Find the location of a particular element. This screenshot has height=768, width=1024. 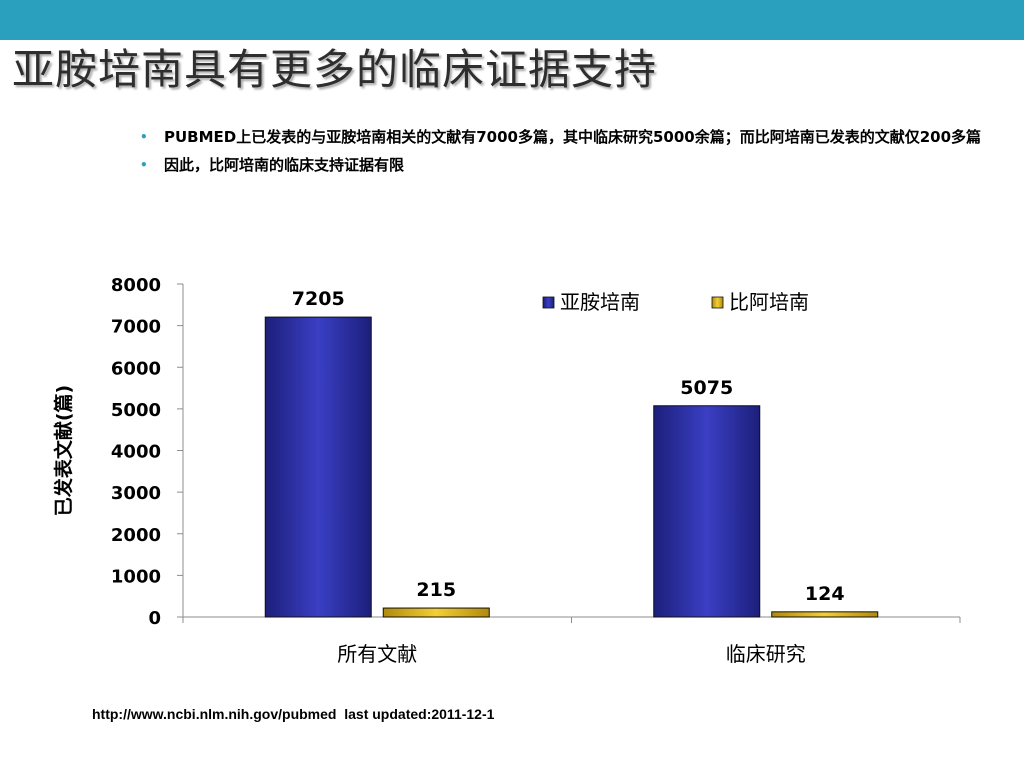

y-tick-label: 7000 is located at coordinates (136, 327).